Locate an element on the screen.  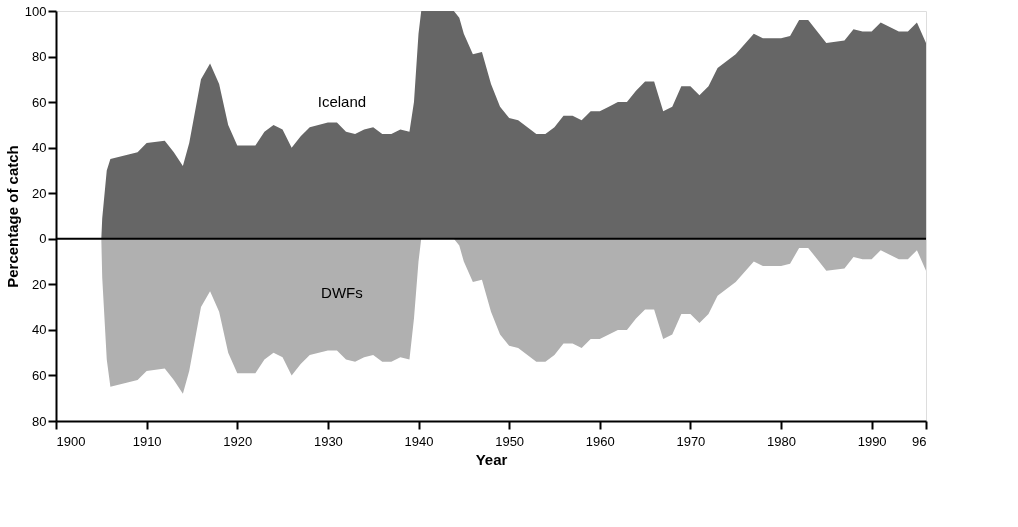
x-tick-label: 1930 is located at coordinates (328, 441).